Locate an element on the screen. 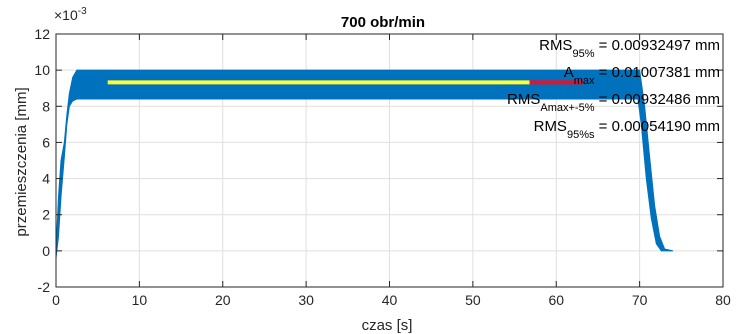 The width and height of the screenshot is (742, 334). y-tick-label: -2 is located at coordinates (44, 287).